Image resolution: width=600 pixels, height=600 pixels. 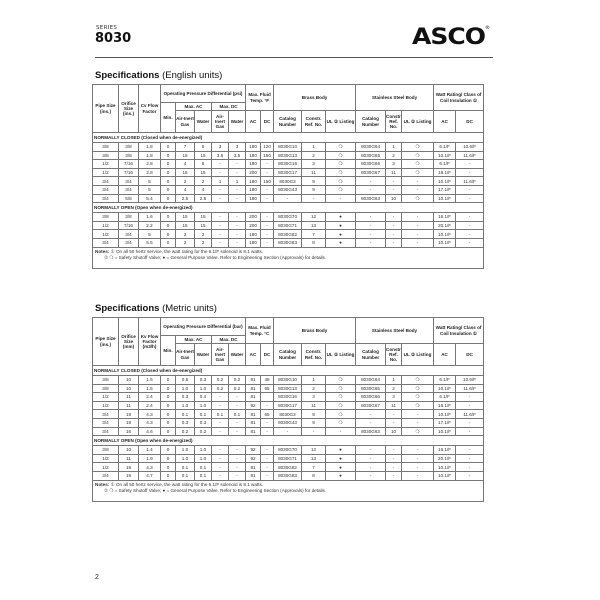 What do you see at coordinates (185, 467) in the screenshot?
I see `table-cell: 0.1` at bounding box center [185, 467].